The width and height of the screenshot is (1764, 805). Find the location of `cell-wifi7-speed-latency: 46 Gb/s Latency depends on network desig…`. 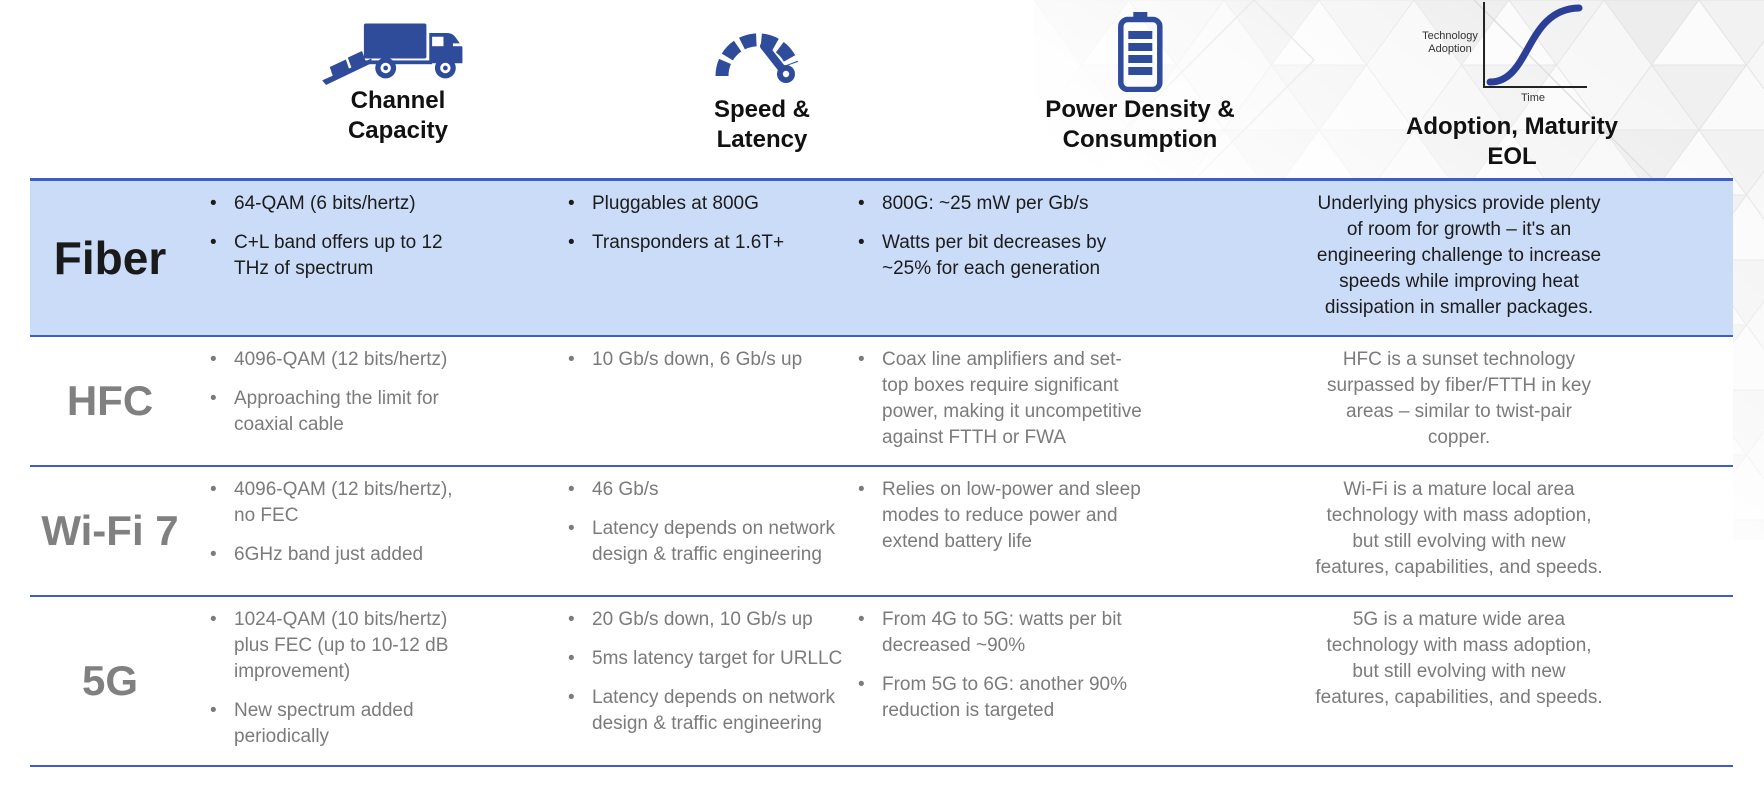

cell-wifi7-speed-latency: 46 Gb/s Latency depends on network desig… is located at coordinates (705, 531).